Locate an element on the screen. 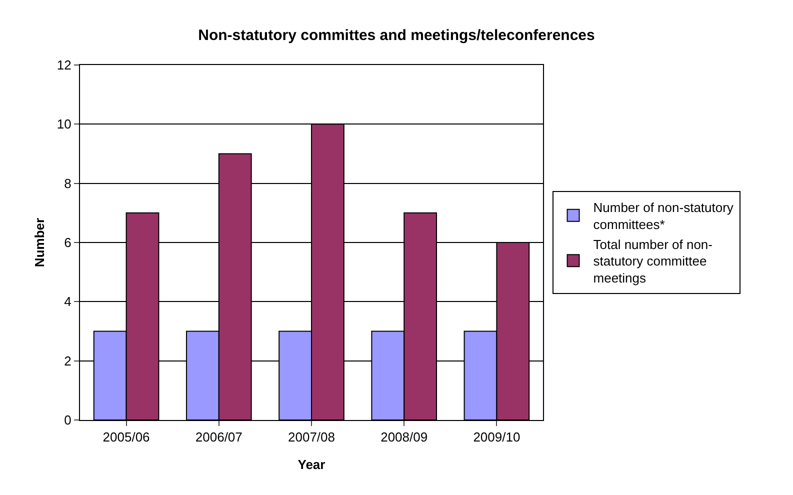 Image resolution: width=793 pixels, height=495 pixels. legend-label: Total number of non-statutory committee meetings is located at coordinates (652, 261).